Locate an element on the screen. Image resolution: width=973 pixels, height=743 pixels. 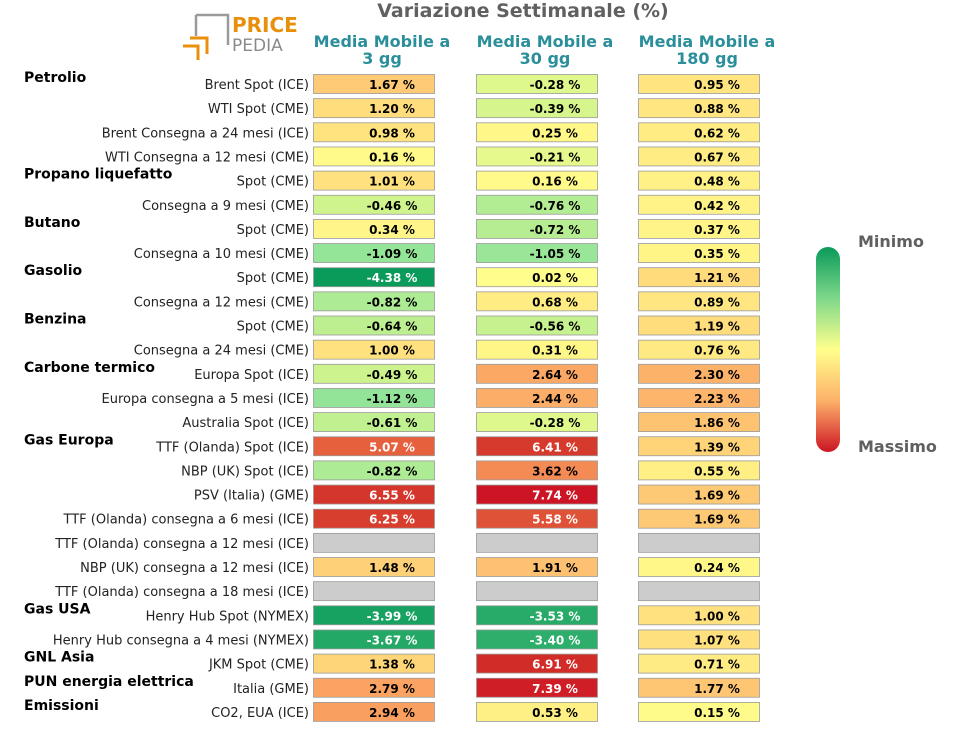
cell-value: 0.31 % is located at coordinates (555, 351).